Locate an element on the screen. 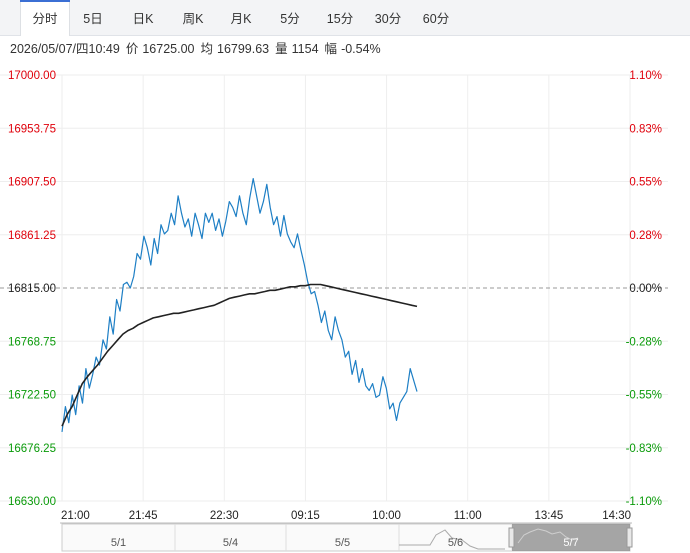 The width and height of the screenshot is (690, 553). navigator-date-label: 5/4 is located at coordinates (230, 543).